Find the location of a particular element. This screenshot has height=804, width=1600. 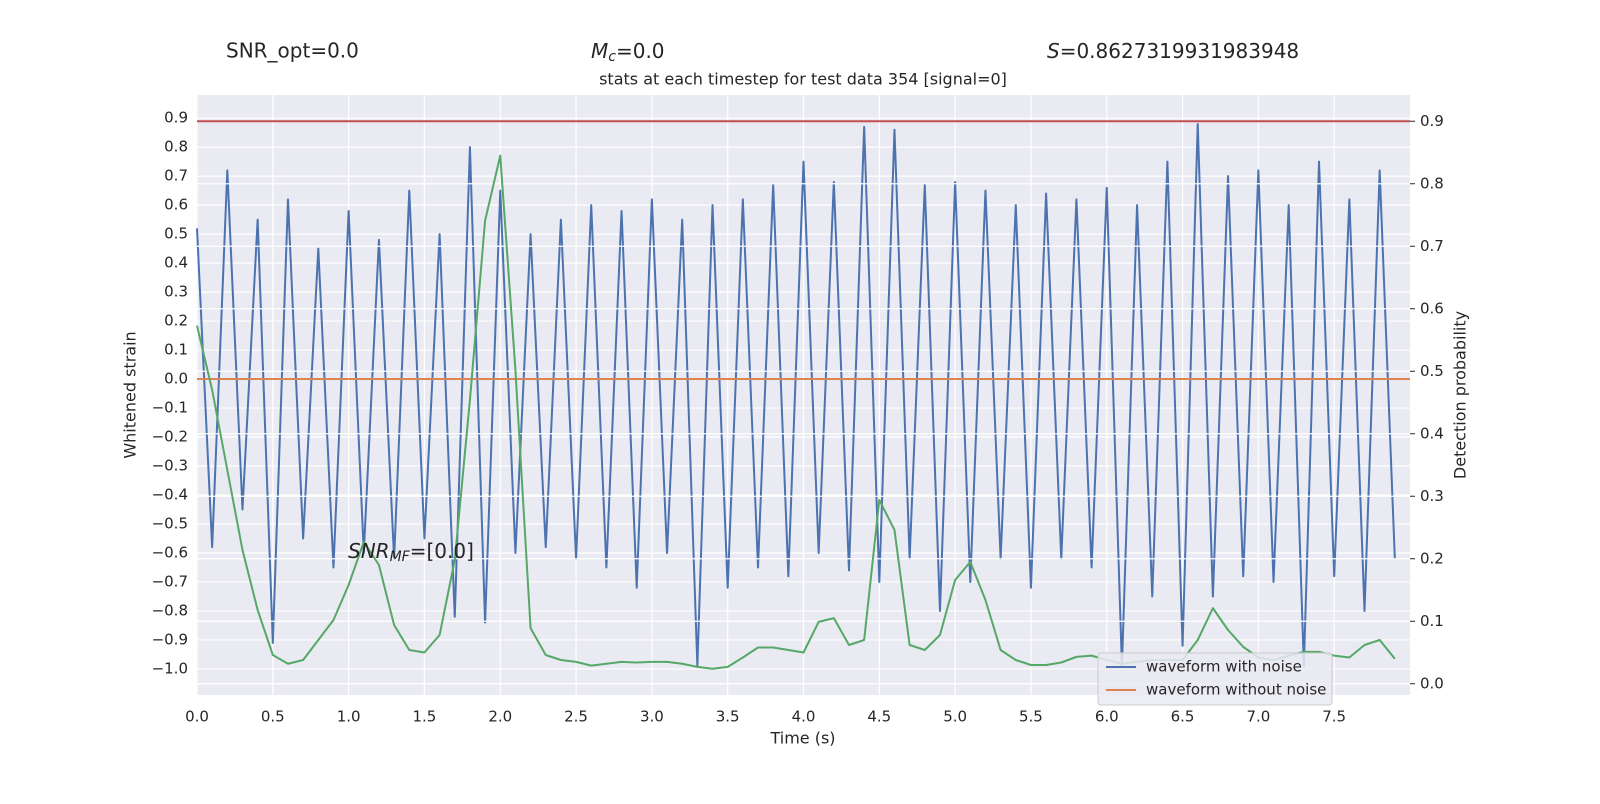

x-tick-label: 3.5 is located at coordinates (728, 717).